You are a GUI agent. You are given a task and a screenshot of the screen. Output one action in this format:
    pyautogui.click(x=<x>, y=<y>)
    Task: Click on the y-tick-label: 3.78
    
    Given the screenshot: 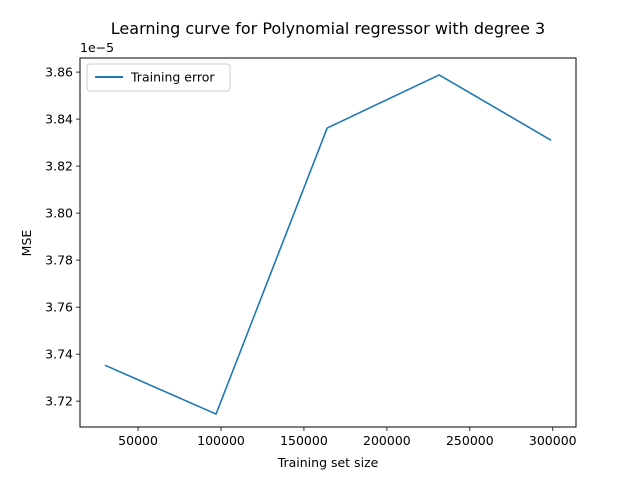 What is the action you would take?
    pyautogui.click(x=59, y=260)
    